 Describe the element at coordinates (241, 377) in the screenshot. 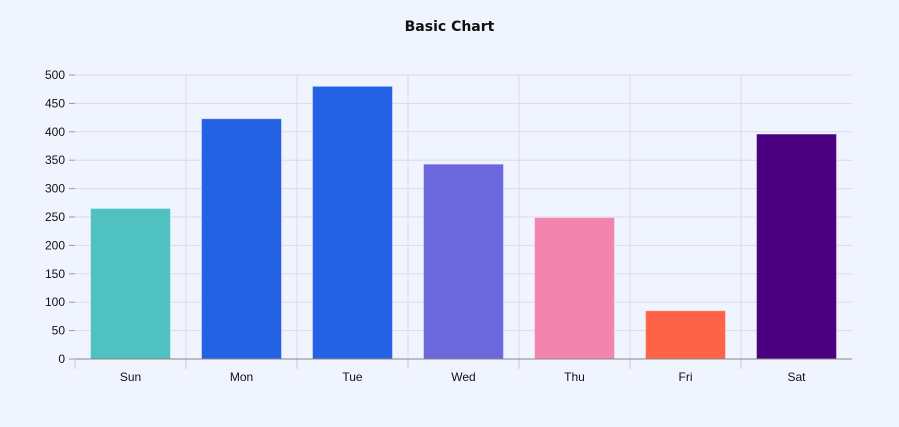

I see `x-tick-label: Mon` at that location.